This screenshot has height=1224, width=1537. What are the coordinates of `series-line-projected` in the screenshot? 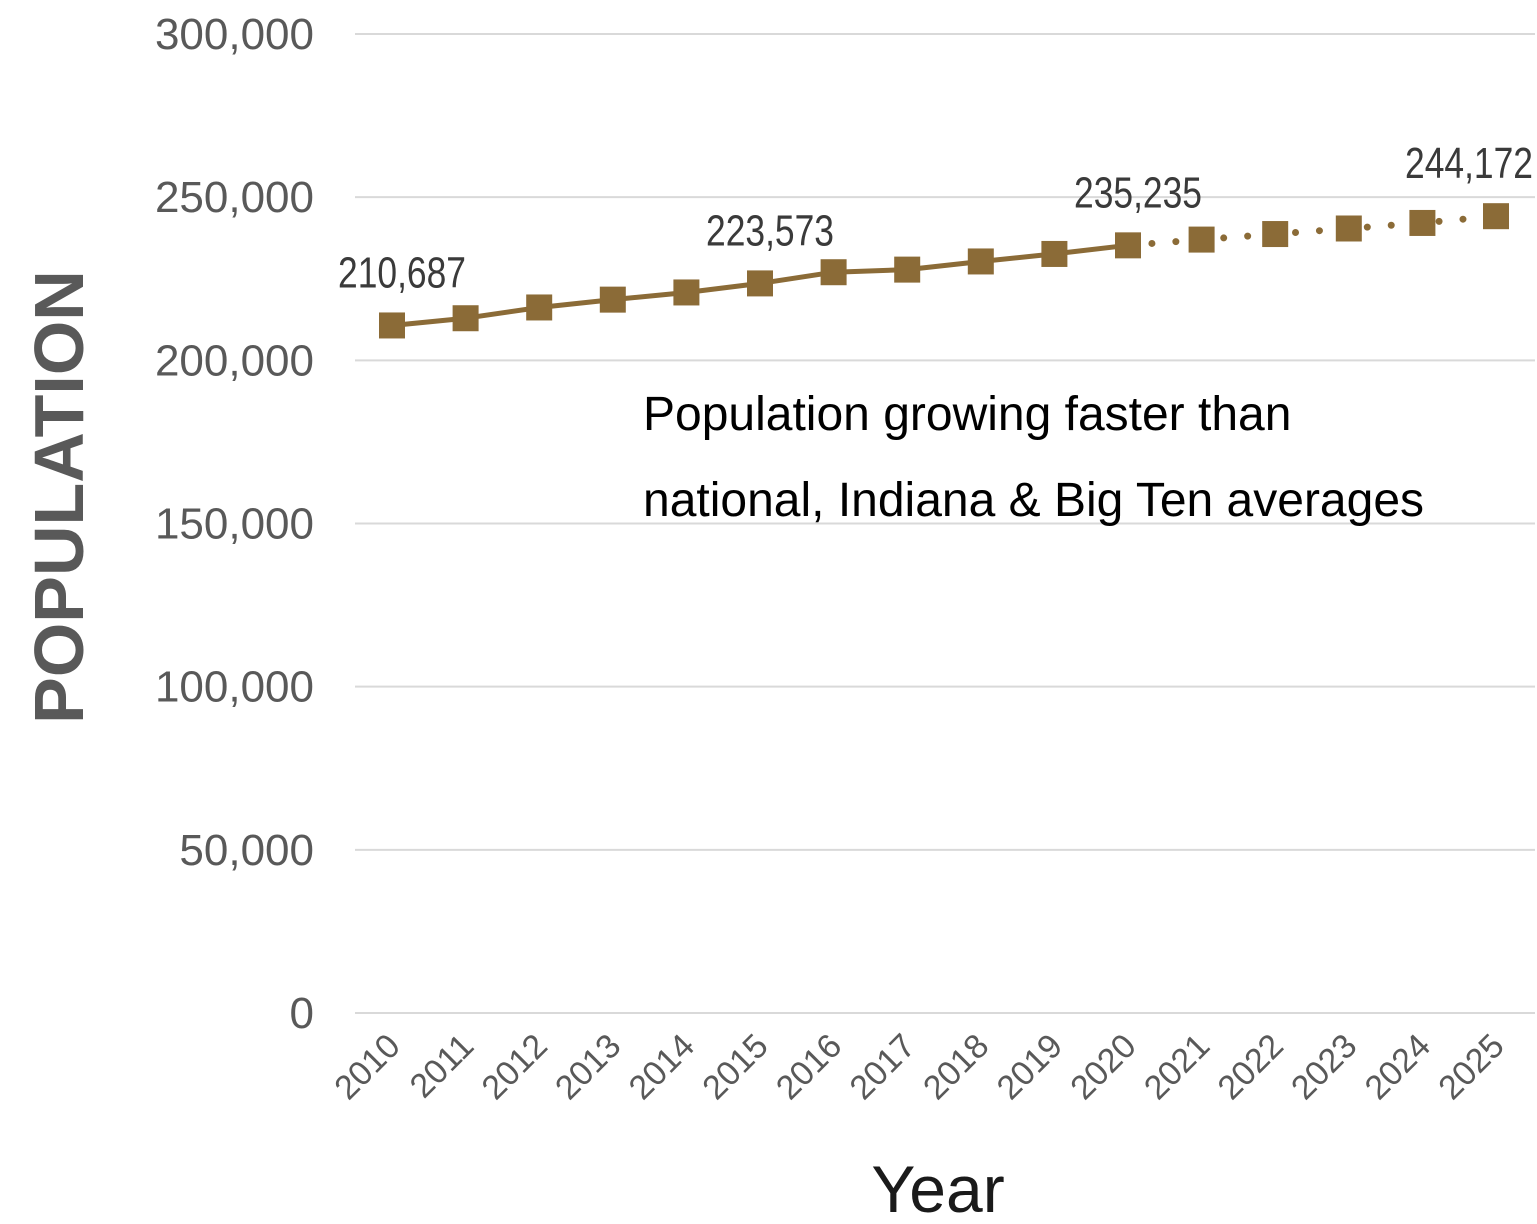 It's located at (1312, 230).